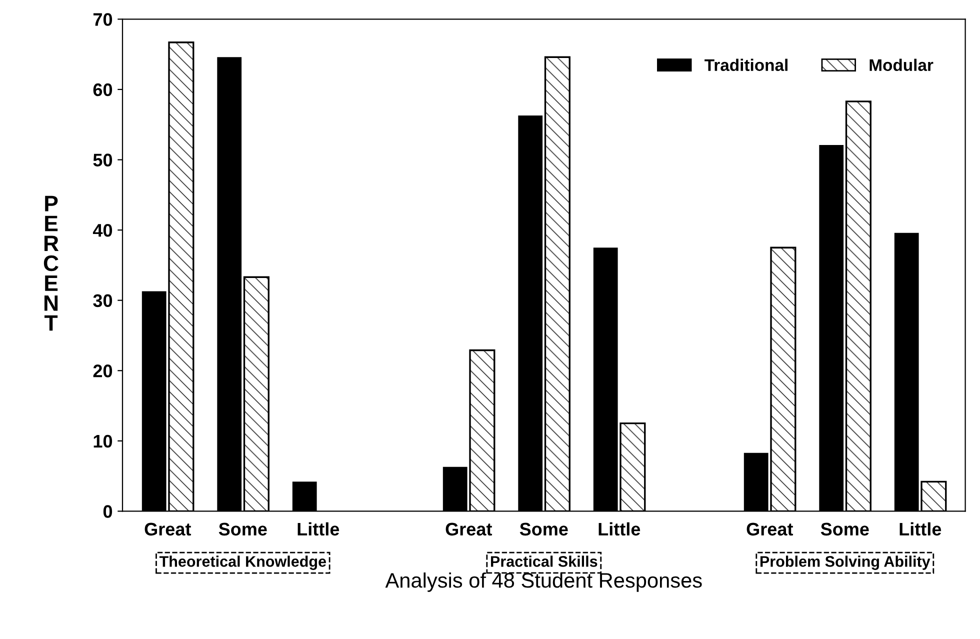  What do you see at coordinates (102, 371) in the screenshot?
I see `y-tick-label: 20` at bounding box center [102, 371].